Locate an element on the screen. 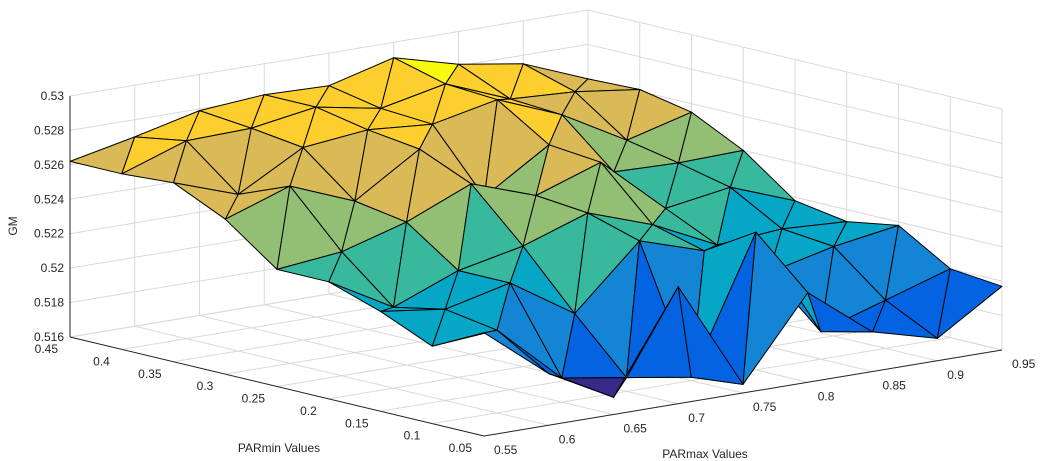 The width and height of the screenshot is (1044, 461). back-wall-grid-line is located at coordinates (329, 53).